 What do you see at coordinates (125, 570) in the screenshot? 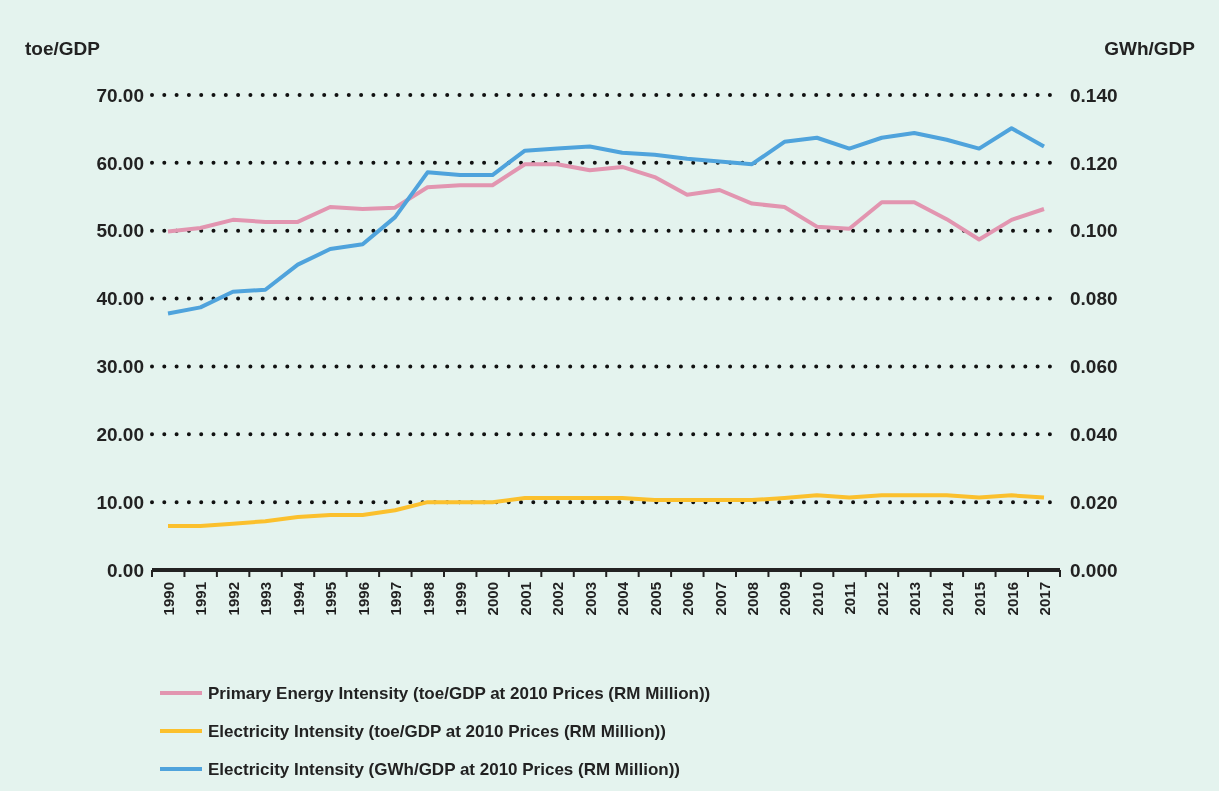
I see `y-tick-label: 0.00` at bounding box center [125, 570].